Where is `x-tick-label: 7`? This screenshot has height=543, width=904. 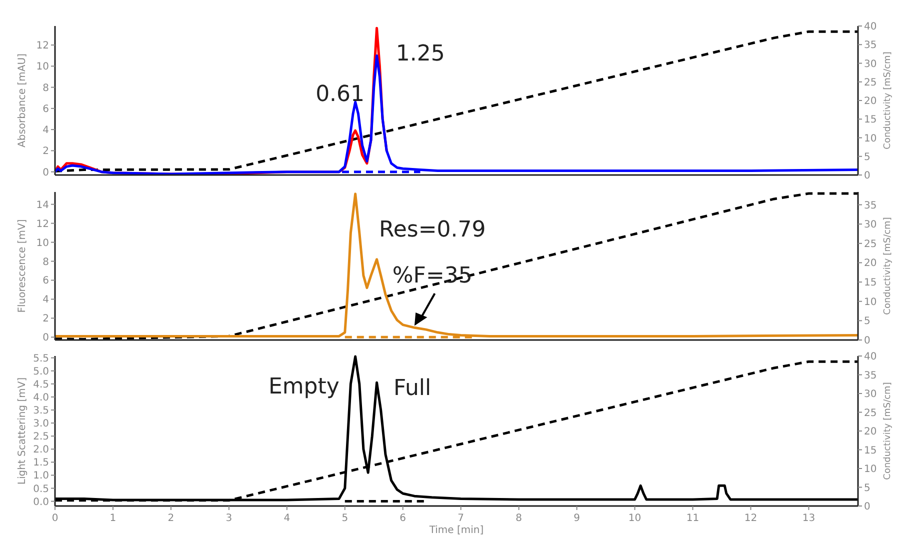
x-tick-label: 7 is located at coordinates (461, 518).